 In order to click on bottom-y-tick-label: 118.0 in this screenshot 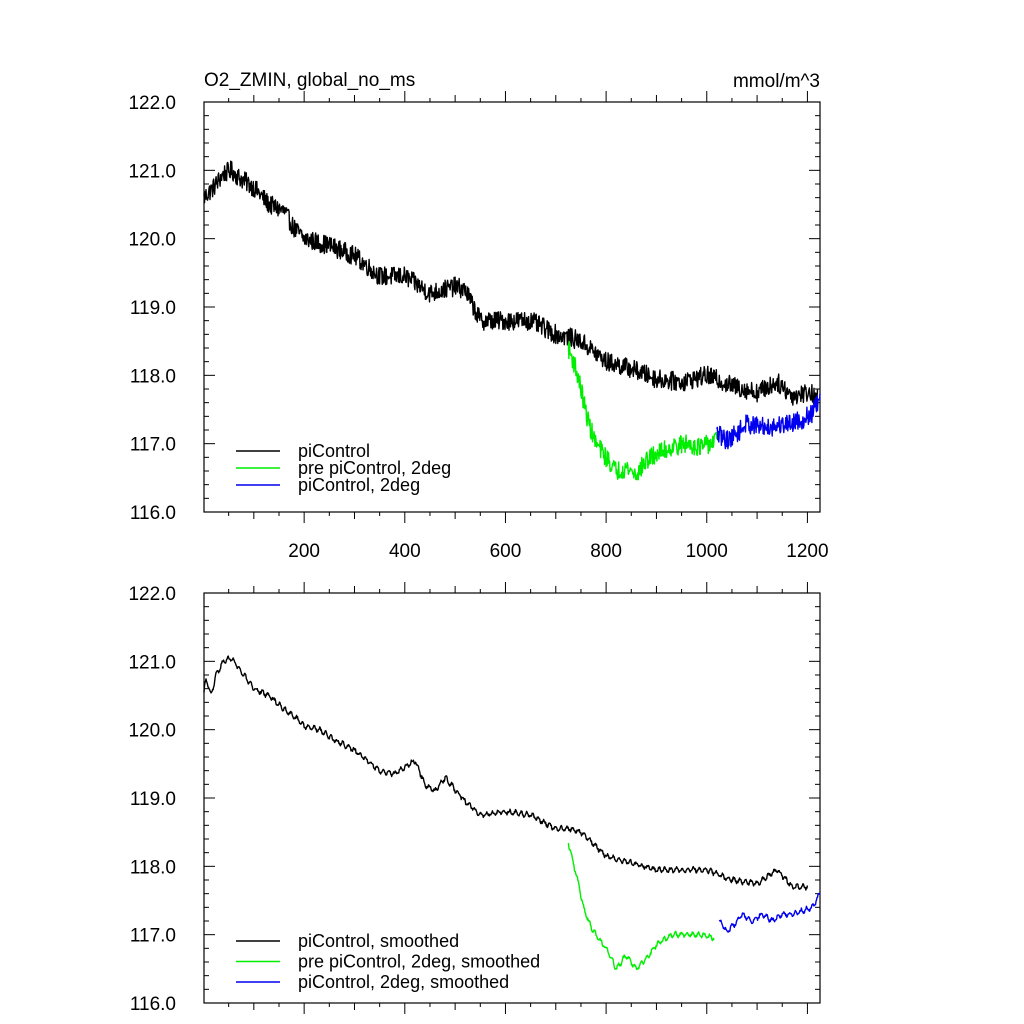, I will do `click(153, 867)`.